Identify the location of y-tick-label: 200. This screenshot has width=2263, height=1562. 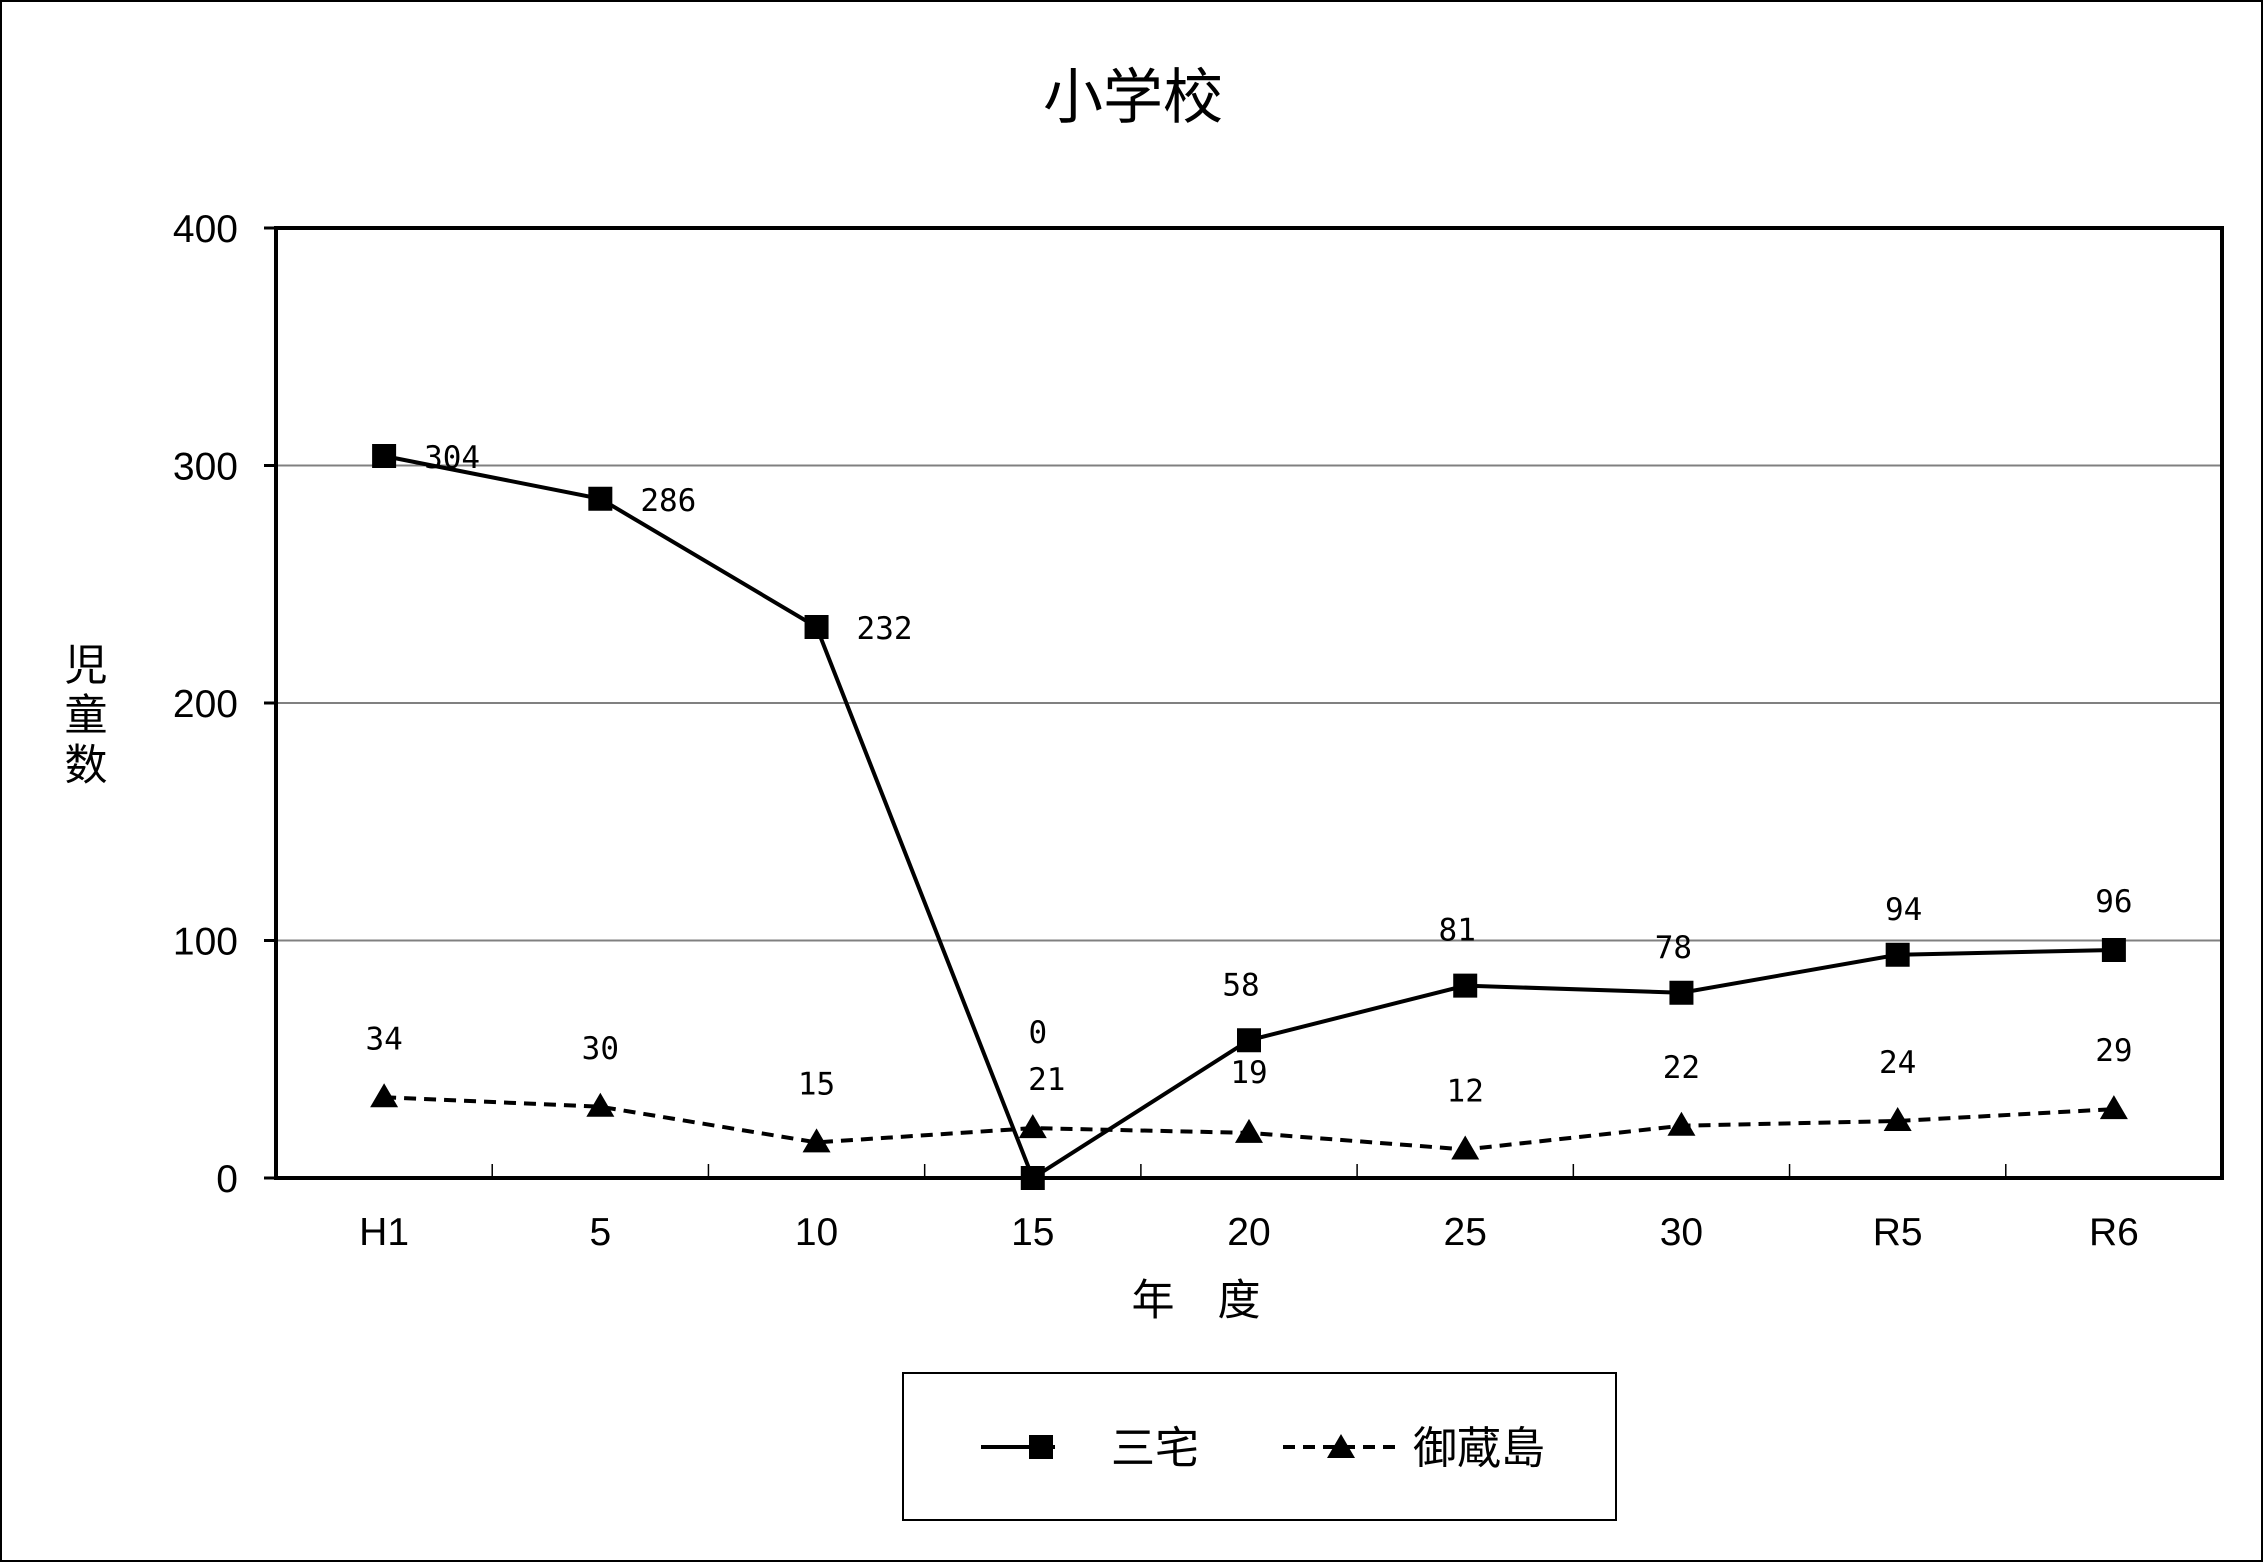
(205, 704).